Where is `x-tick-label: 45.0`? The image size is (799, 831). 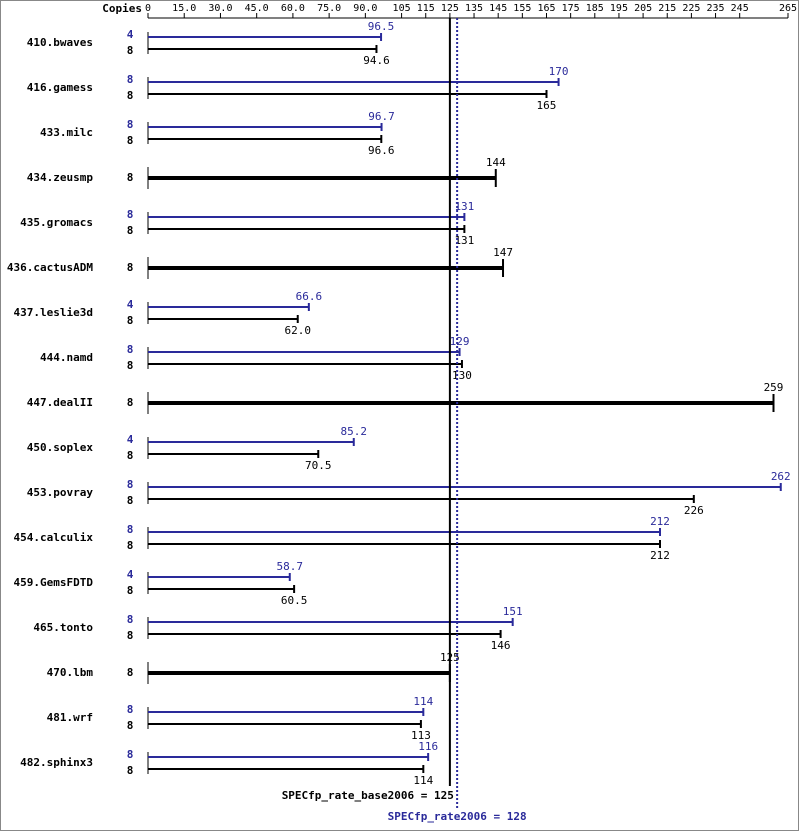
x-tick-label: 45.0 is located at coordinates (257, 8).